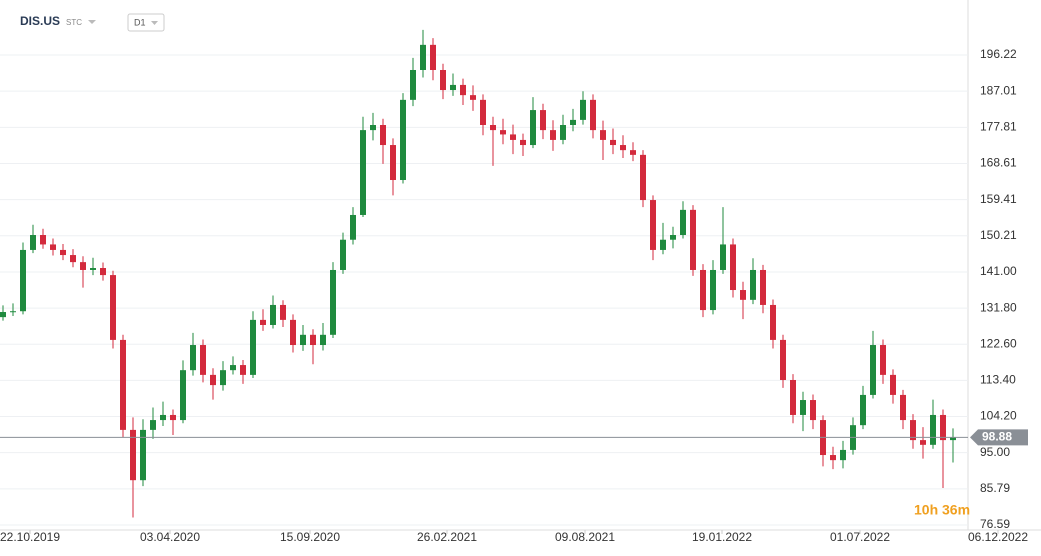 The height and width of the screenshot is (556, 1041). Describe the element at coordinates (585, 537) in the screenshot. I see `x-tick-label: 09.08.2021` at that location.